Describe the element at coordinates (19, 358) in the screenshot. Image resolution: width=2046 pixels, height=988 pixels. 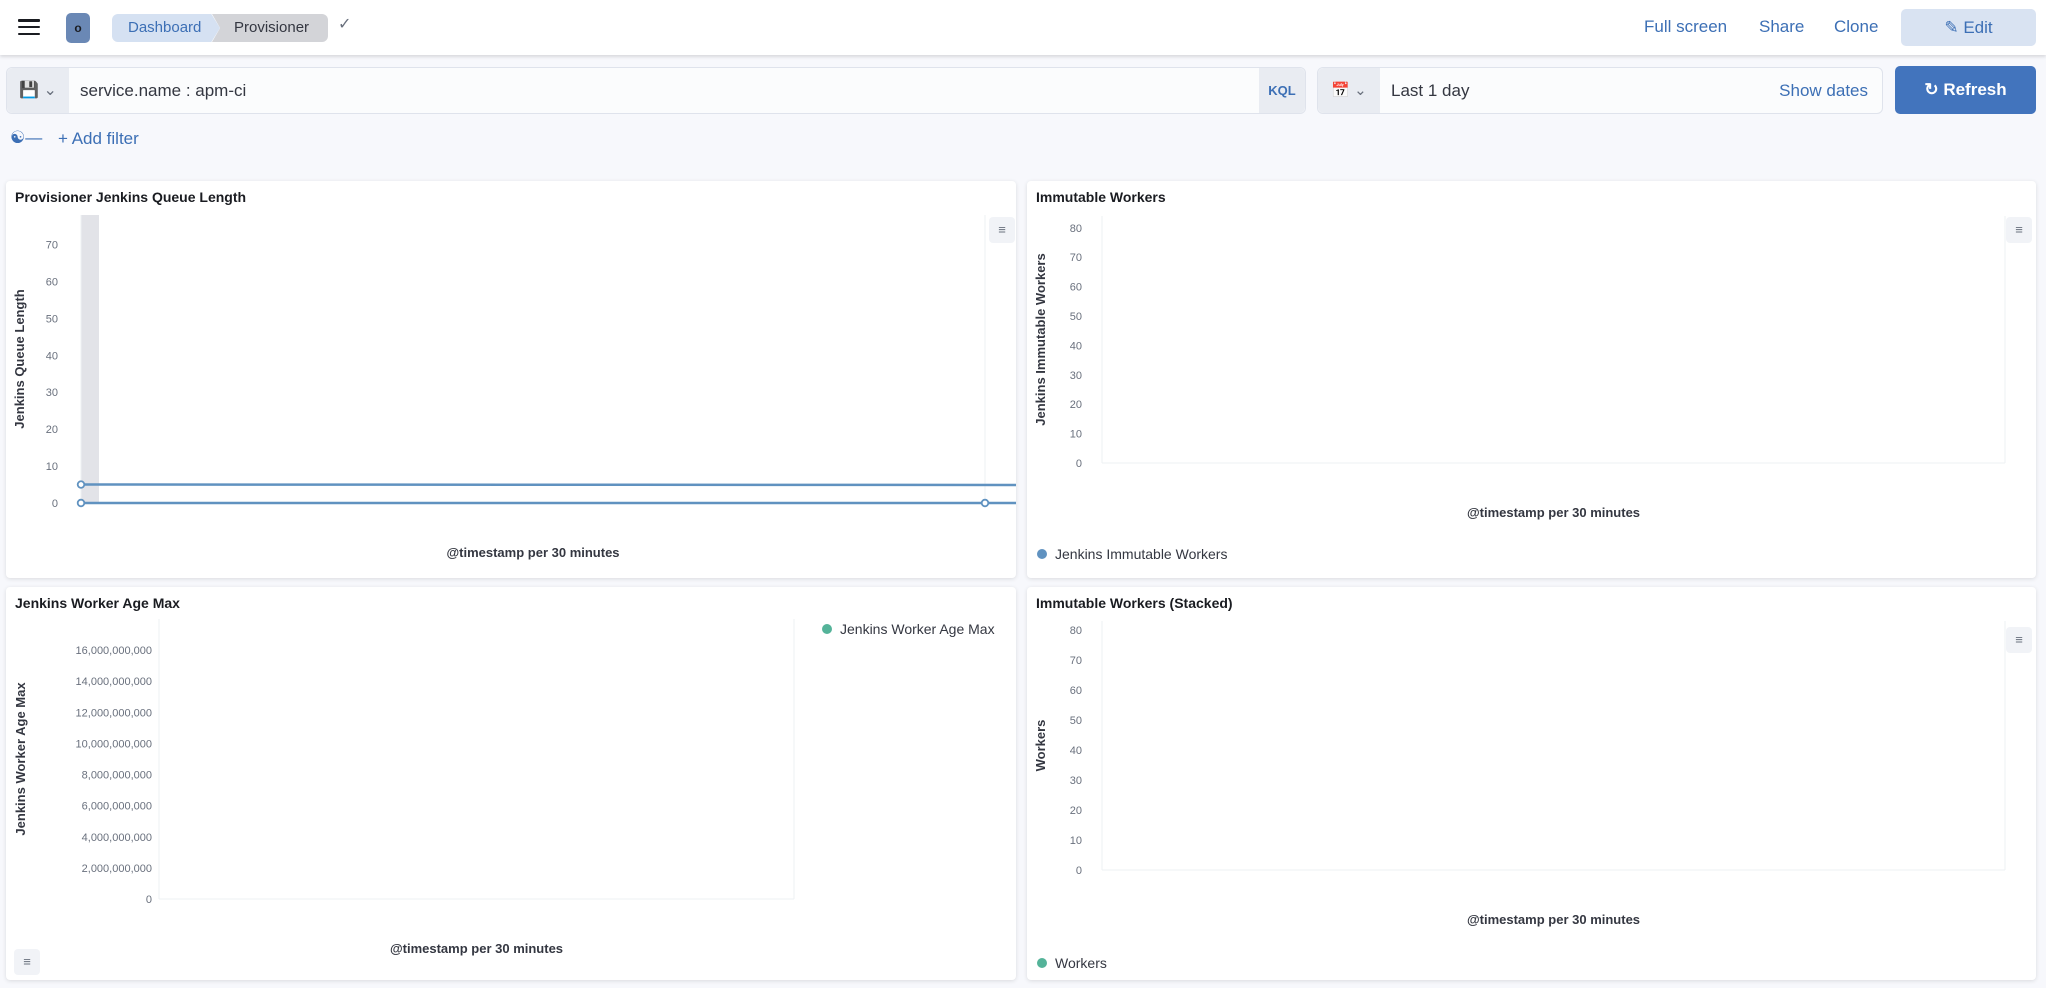
I see `y-axis-title: Jenkins Queue Length` at that location.